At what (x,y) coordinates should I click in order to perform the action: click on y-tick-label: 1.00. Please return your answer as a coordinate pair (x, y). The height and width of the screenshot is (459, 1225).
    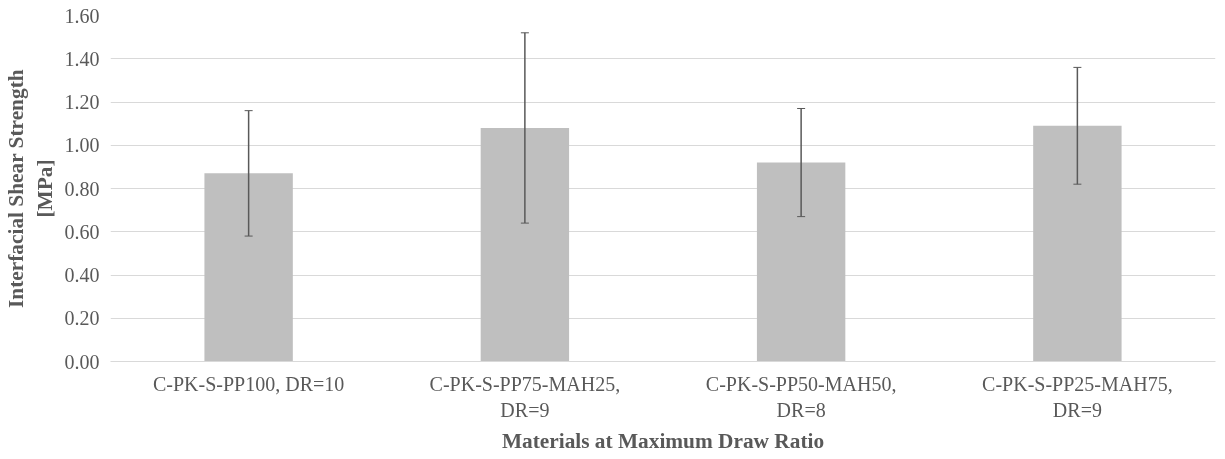
    Looking at the image, I should click on (82, 145).